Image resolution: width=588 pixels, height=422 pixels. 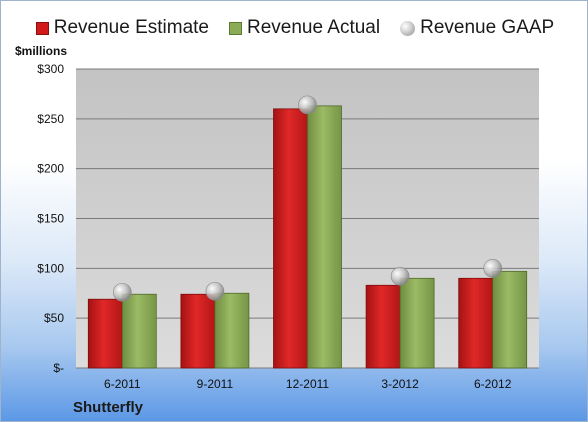 I want to click on legend-label-actual: Revenue Actual, so click(x=314, y=27).